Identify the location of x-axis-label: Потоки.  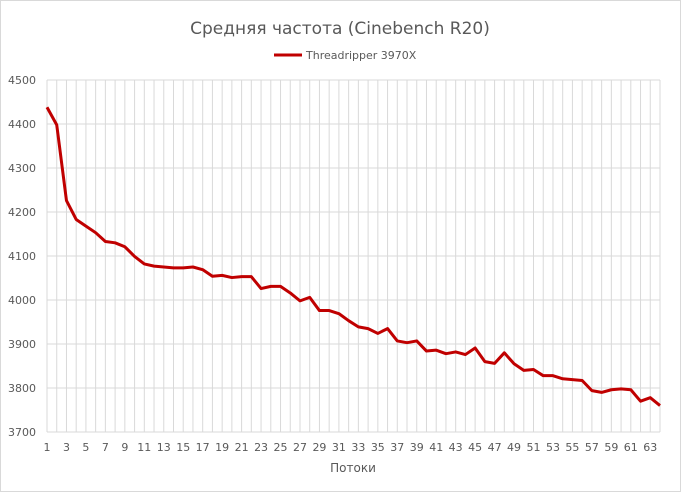
(353, 468).